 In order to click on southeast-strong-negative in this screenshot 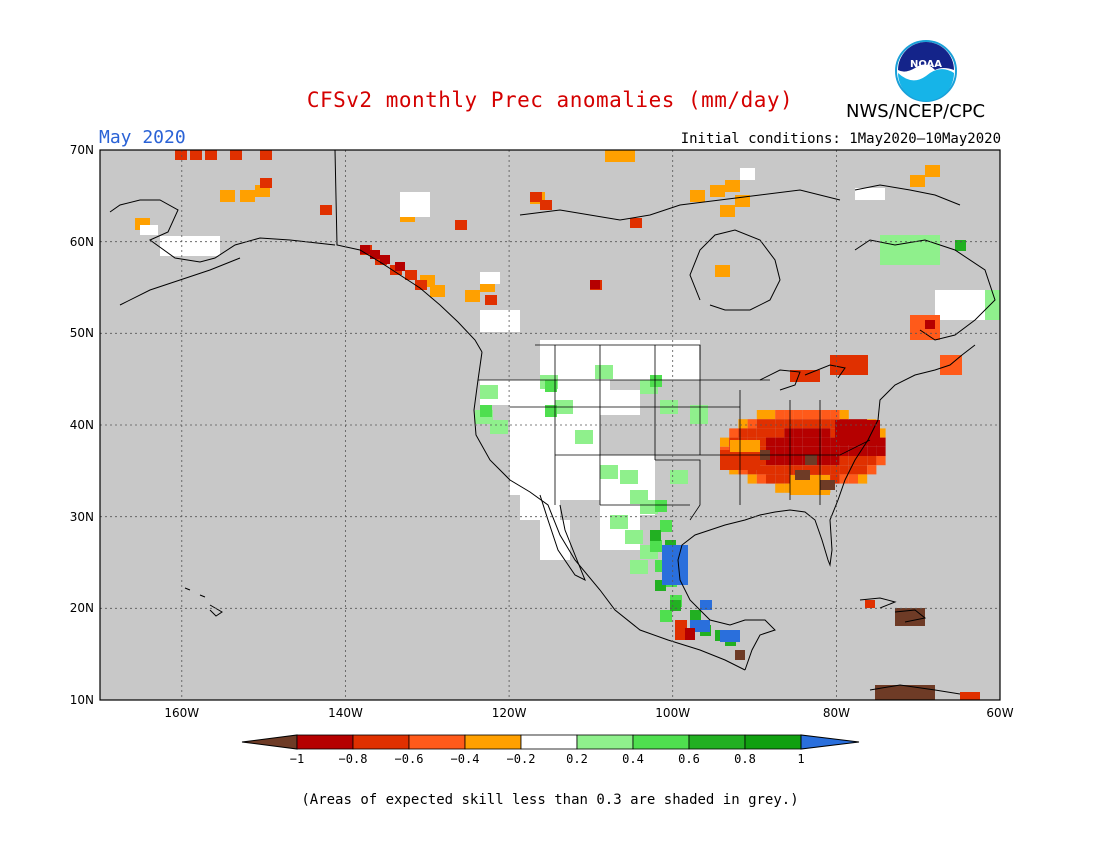, I will do `click(802, 475)`.